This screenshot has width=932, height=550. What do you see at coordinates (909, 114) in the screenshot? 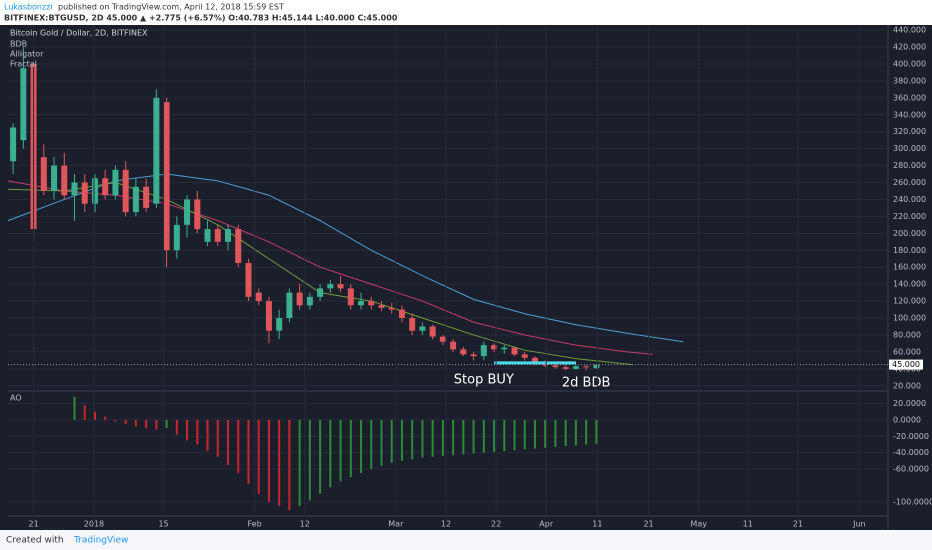
I see `y-tick-label: 340.000` at bounding box center [909, 114].